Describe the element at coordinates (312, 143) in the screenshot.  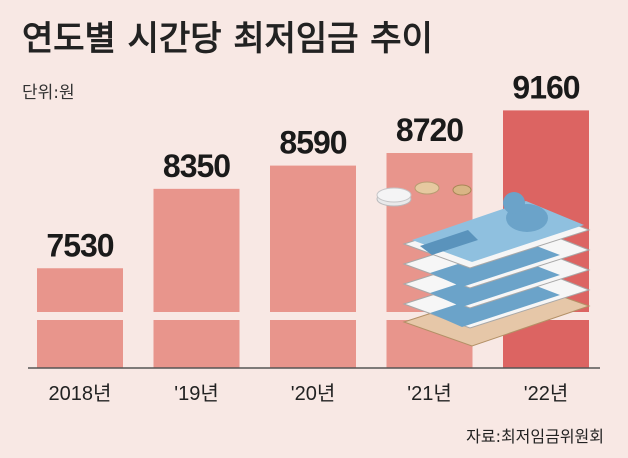
I see `value-label-2: 8590` at that location.